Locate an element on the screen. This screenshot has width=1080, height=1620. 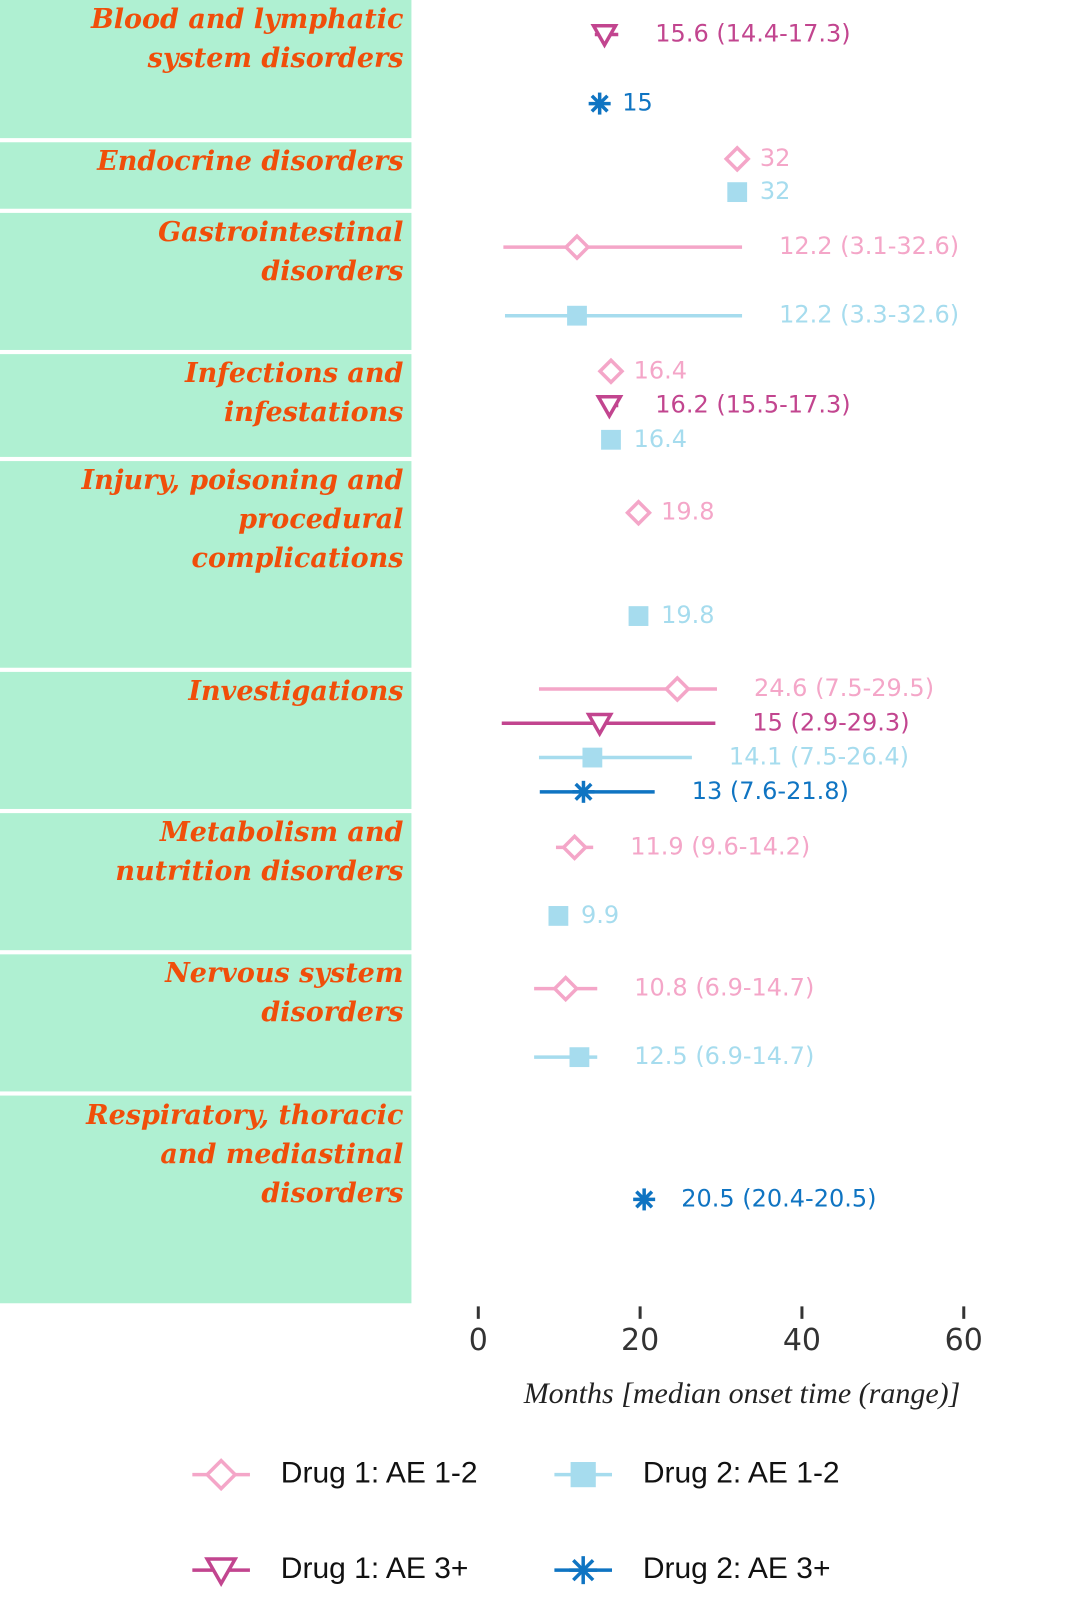
value-label: 15.6 (14.4-17.3) is located at coordinates (752, 34).